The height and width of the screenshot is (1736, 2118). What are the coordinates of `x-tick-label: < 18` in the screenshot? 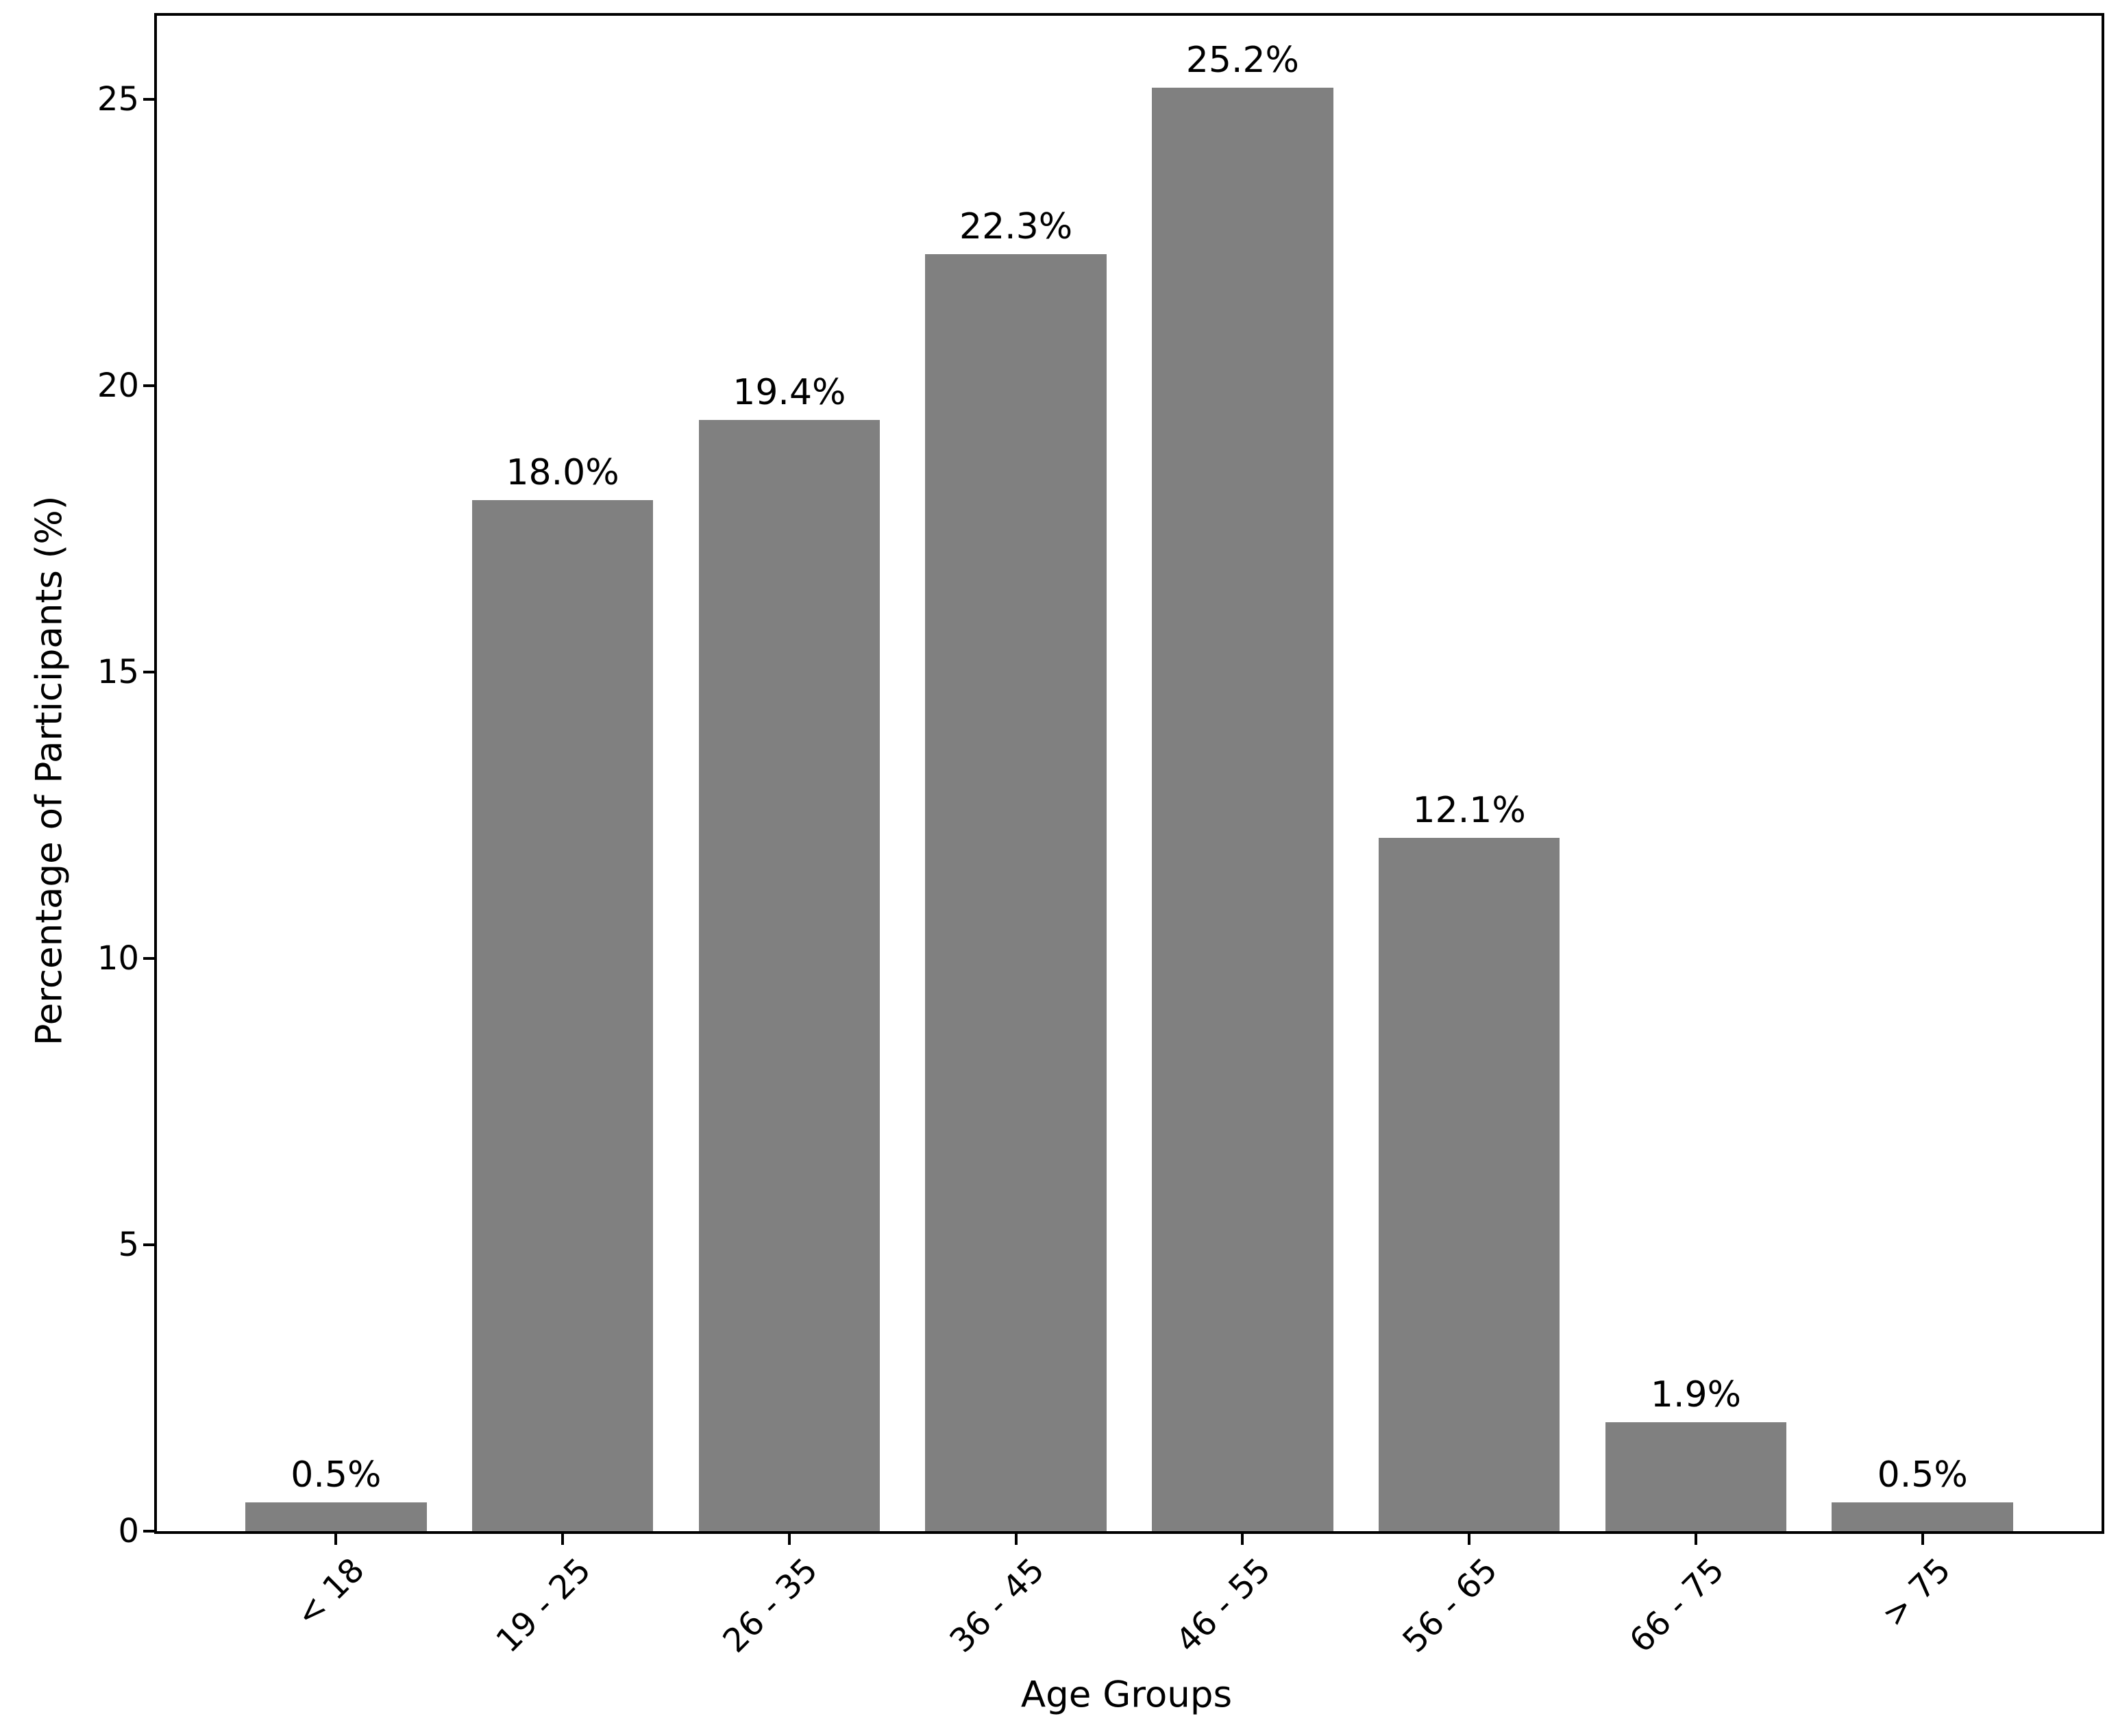 It's located at (330, 1592).